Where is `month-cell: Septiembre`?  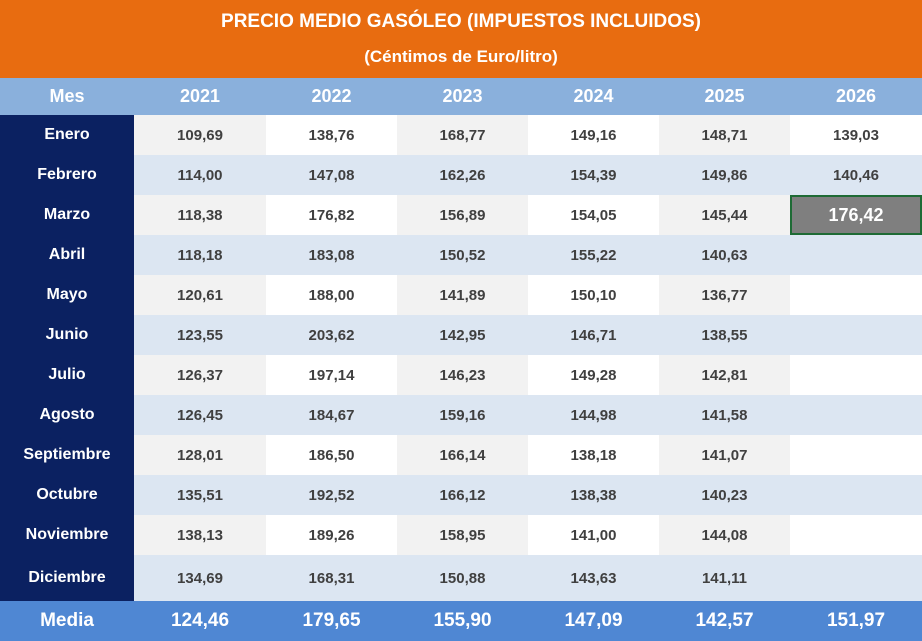
month-cell: Septiembre is located at coordinates (67, 455).